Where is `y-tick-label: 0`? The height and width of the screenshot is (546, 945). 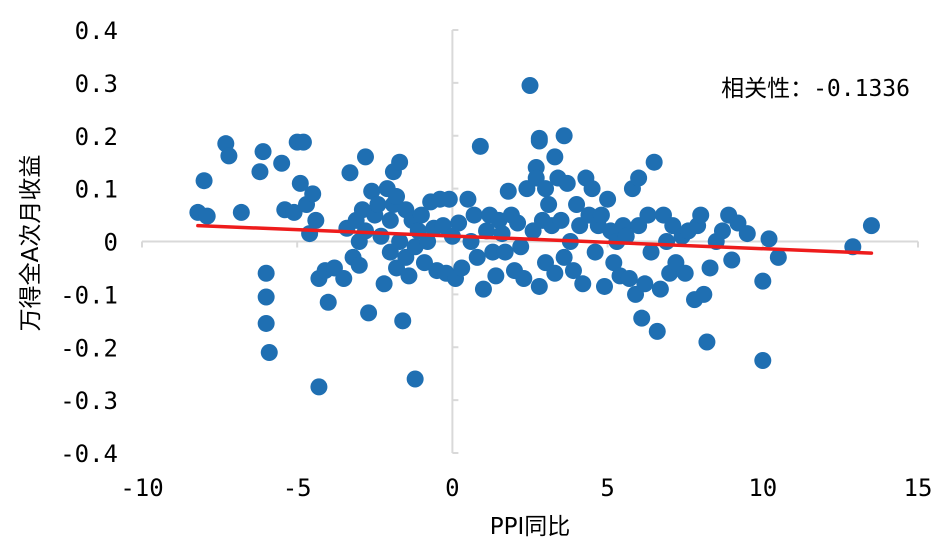
y-tick-label: 0 is located at coordinates (111, 243).